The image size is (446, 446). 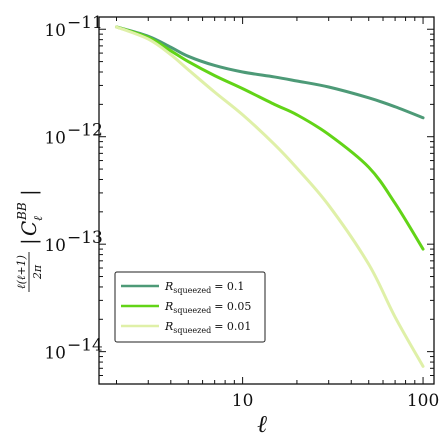 I want to click on y-axis-label: ℓ(ℓ+1) 2π | C BB ℓ |, so click(x=30, y=240).